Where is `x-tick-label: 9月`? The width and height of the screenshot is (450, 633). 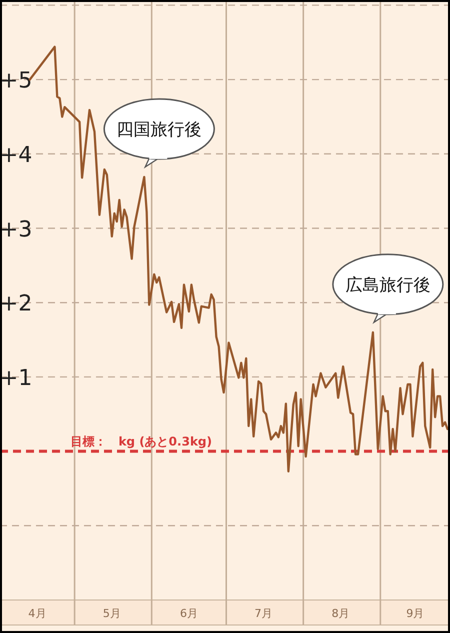
x-tick-label: 9月 is located at coordinates (415, 613).